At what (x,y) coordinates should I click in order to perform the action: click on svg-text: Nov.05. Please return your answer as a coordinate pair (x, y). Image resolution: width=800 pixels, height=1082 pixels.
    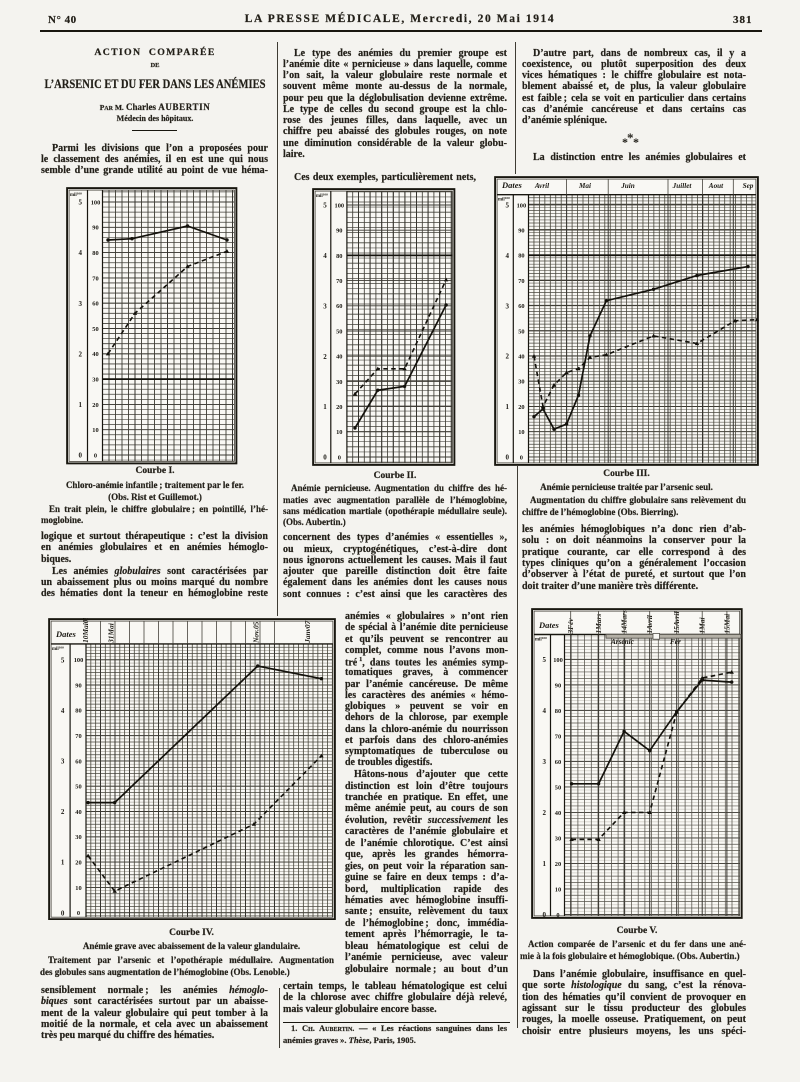
    Looking at the image, I should click on (255, 633).